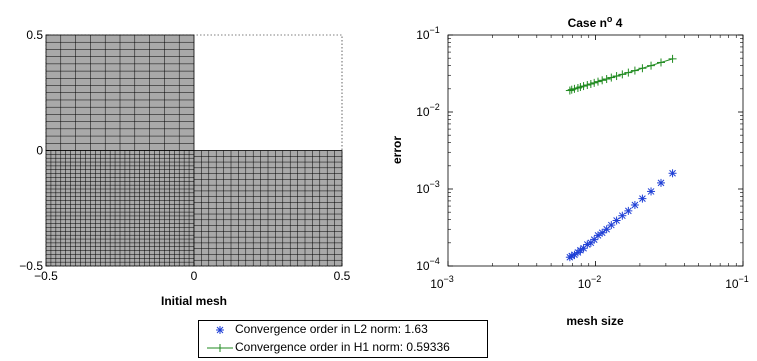  What do you see at coordinates (342, 276) in the screenshot?
I see `mesh-x-tick-label: 0.5` at bounding box center [342, 276].